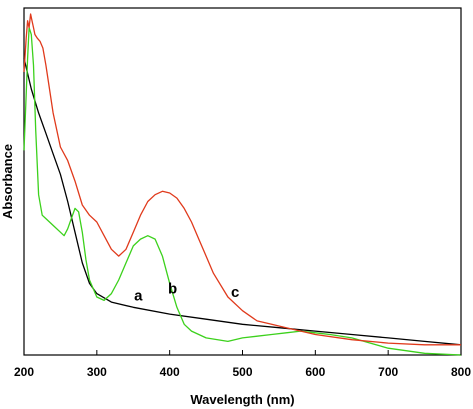 This screenshot has height=409, width=473. Describe the element at coordinates (242, 399) in the screenshot. I see `x-axis-title: Wavelength (nm)` at that location.